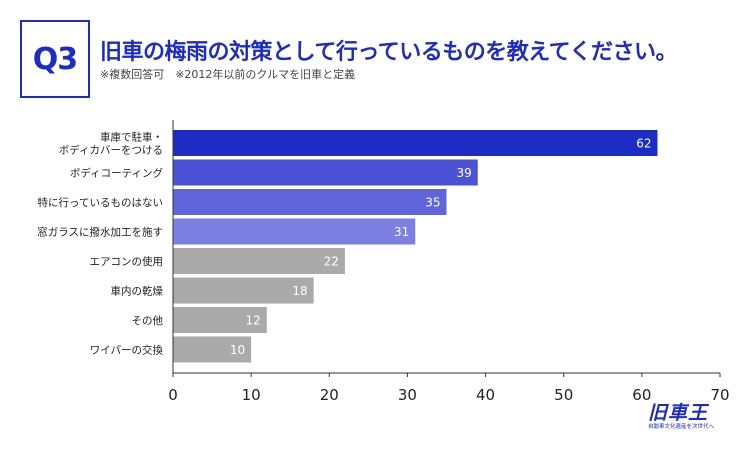 The width and height of the screenshot is (750, 450). I want to click on category-label-2: 特に行っているものはない, so click(100, 202).